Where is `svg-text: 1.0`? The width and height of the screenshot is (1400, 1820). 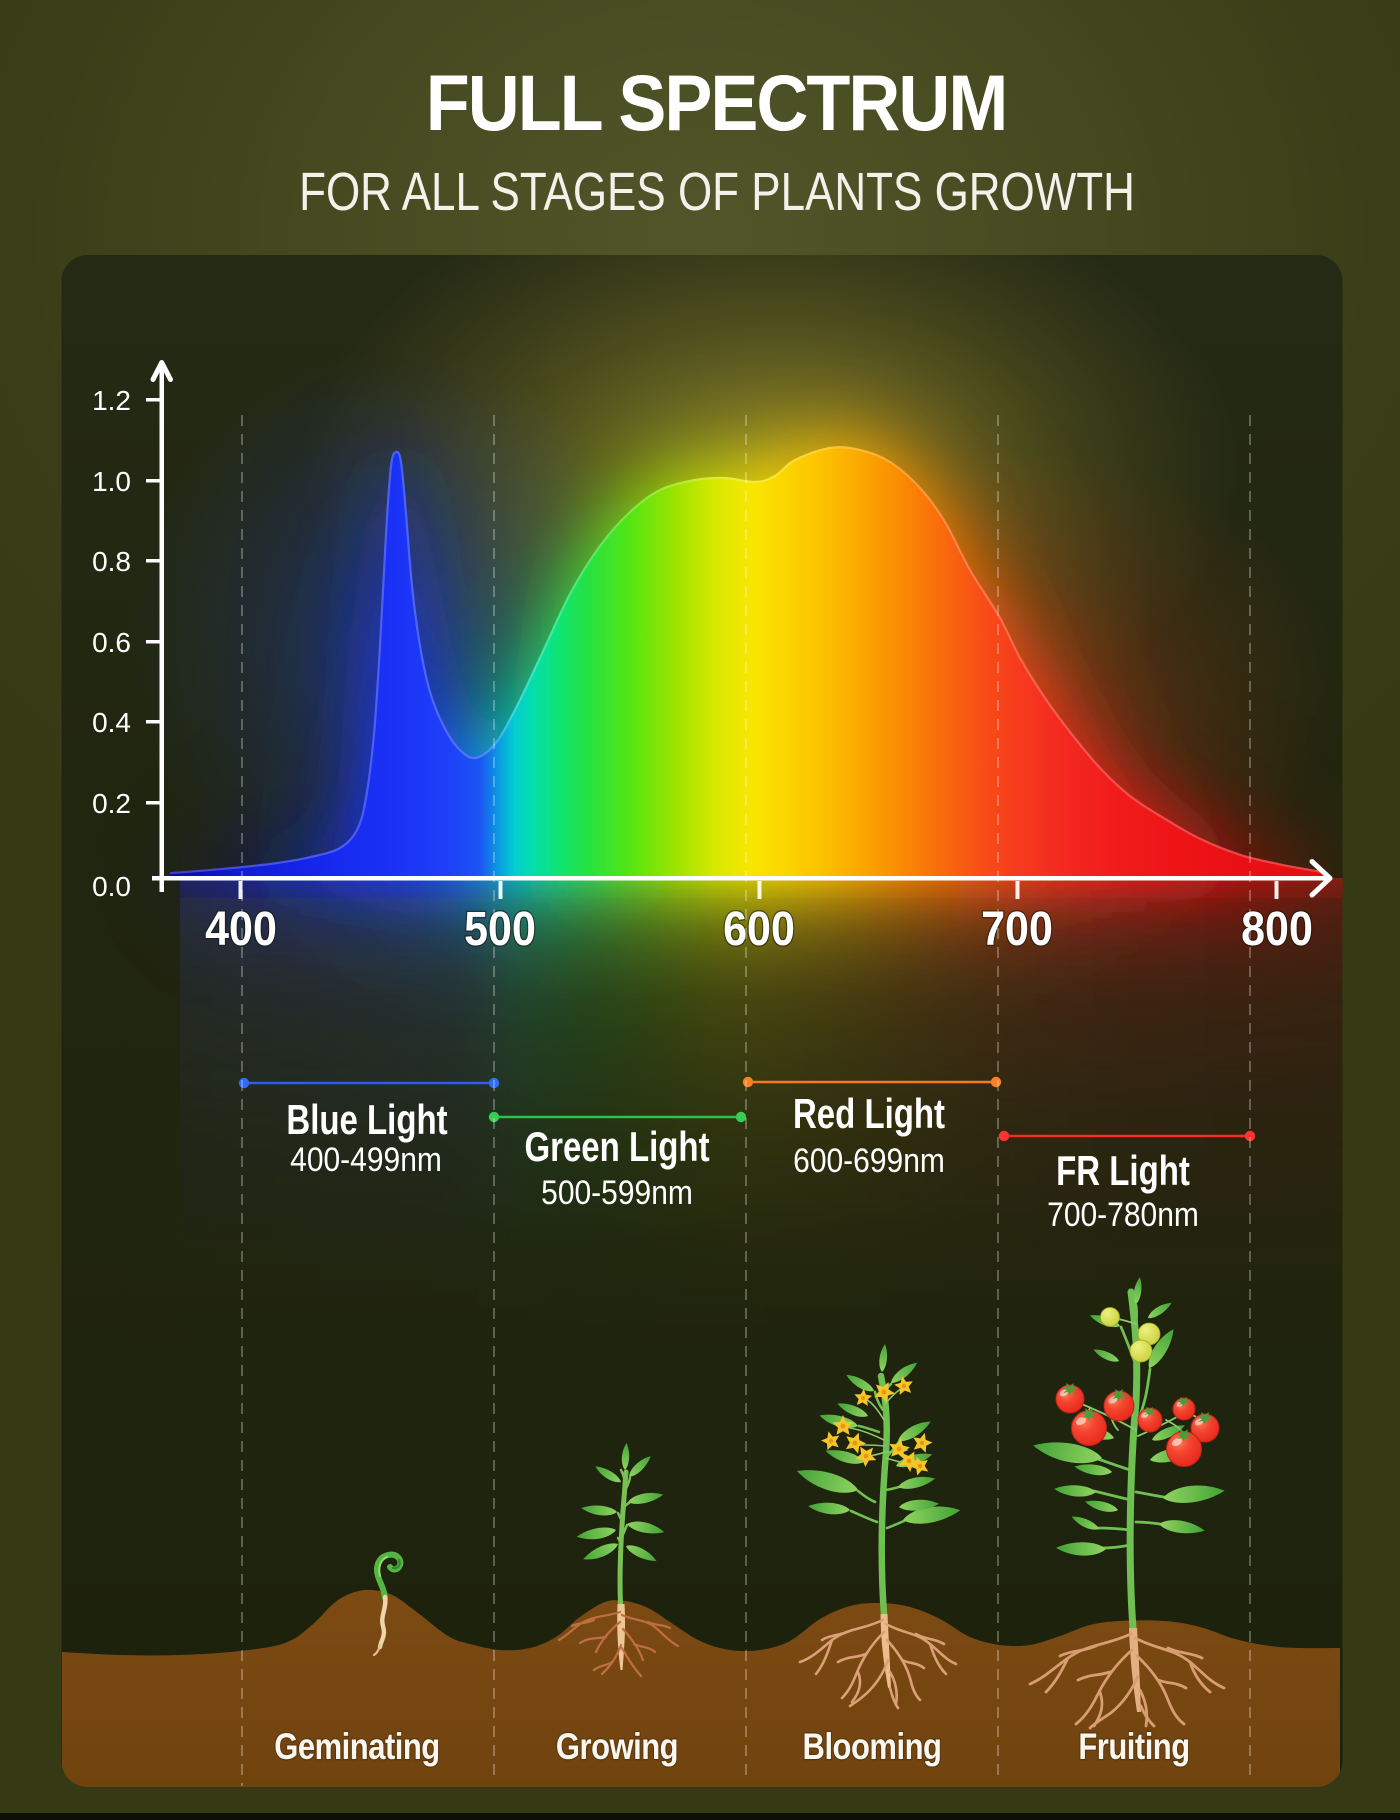
svg-text: 1.0 is located at coordinates (111, 481).